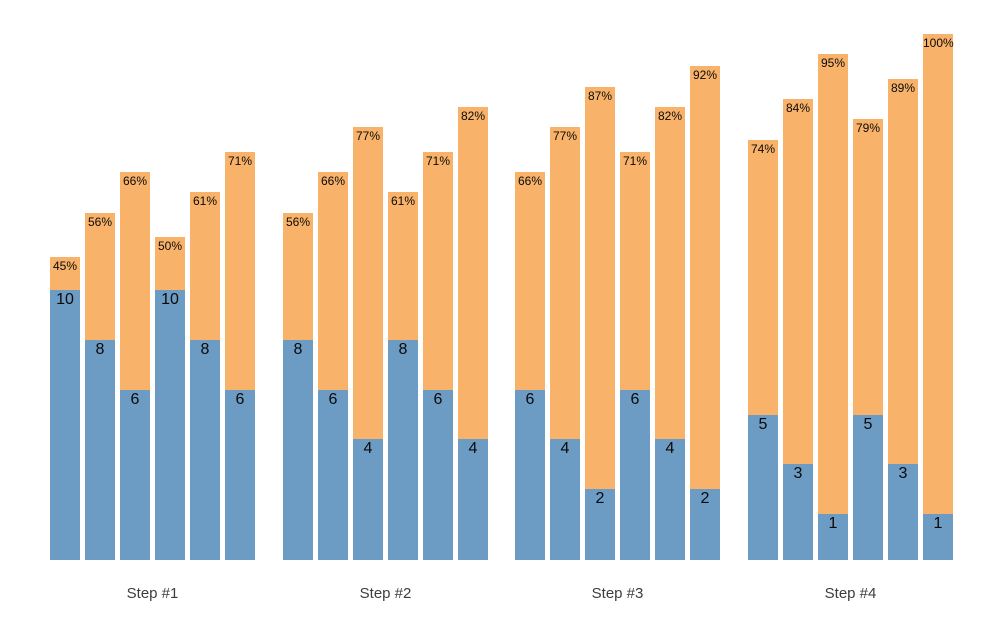  What do you see at coordinates (833, 63) in the screenshot?
I see `percent-label: 95%` at bounding box center [833, 63].